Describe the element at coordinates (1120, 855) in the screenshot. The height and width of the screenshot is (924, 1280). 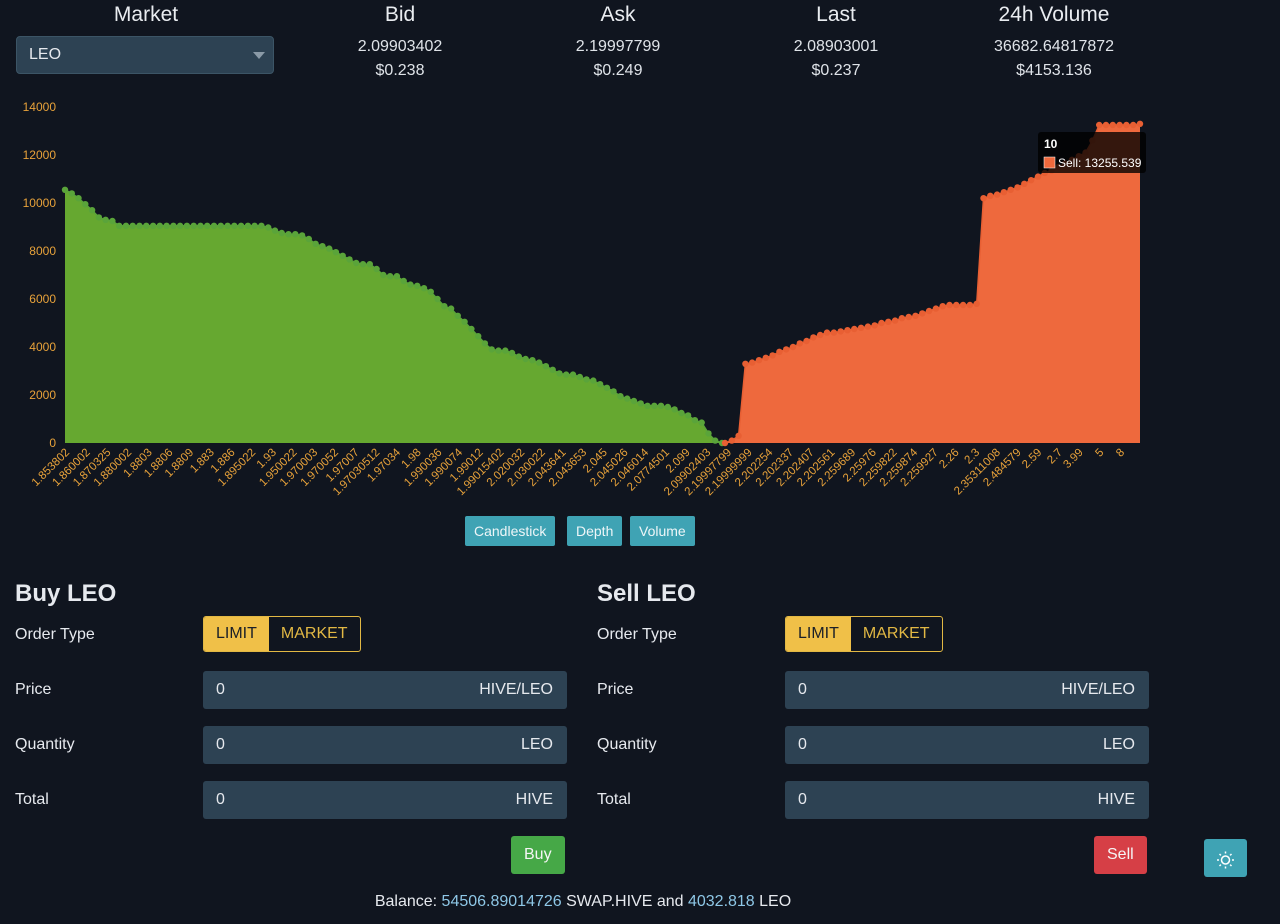
I see `sell-button: Sell` at that location.